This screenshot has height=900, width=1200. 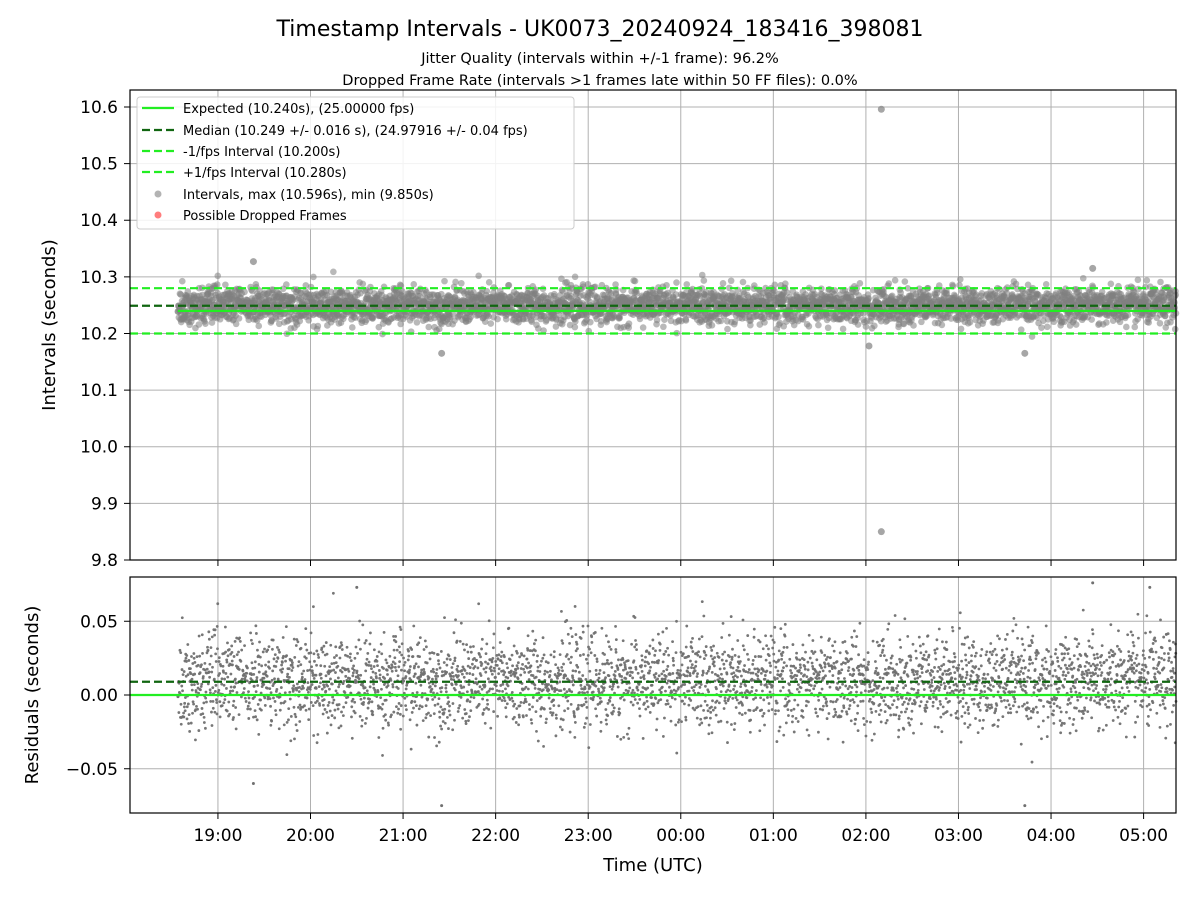 What do you see at coordinates (158, 215) in the screenshot?
I see `legend-dropped-swatch` at bounding box center [158, 215].